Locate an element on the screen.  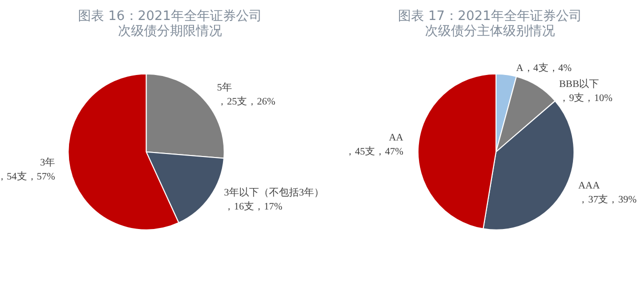
data-label: ，9支，10% is located at coordinates (585, 98).